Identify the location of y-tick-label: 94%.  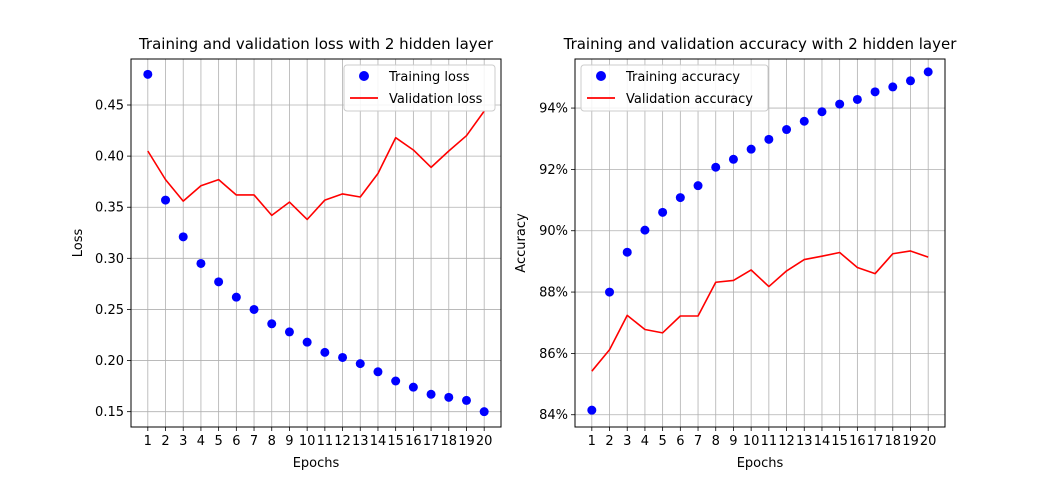
(553, 109).